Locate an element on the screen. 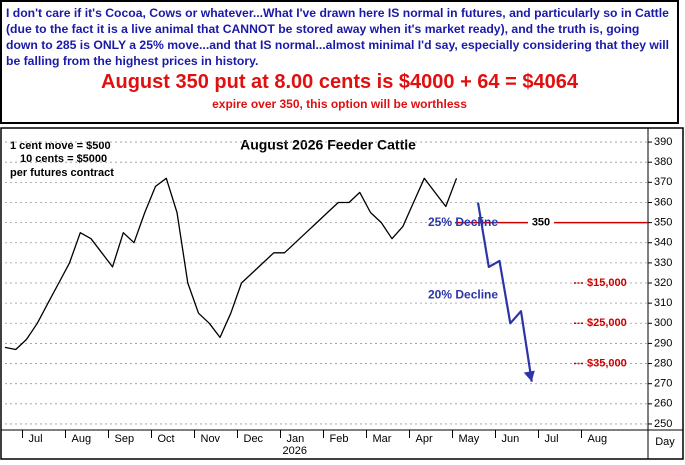 The width and height of the screenshot is (685, 465). y-tick-label: 300 is located at coordinates (663, 323).